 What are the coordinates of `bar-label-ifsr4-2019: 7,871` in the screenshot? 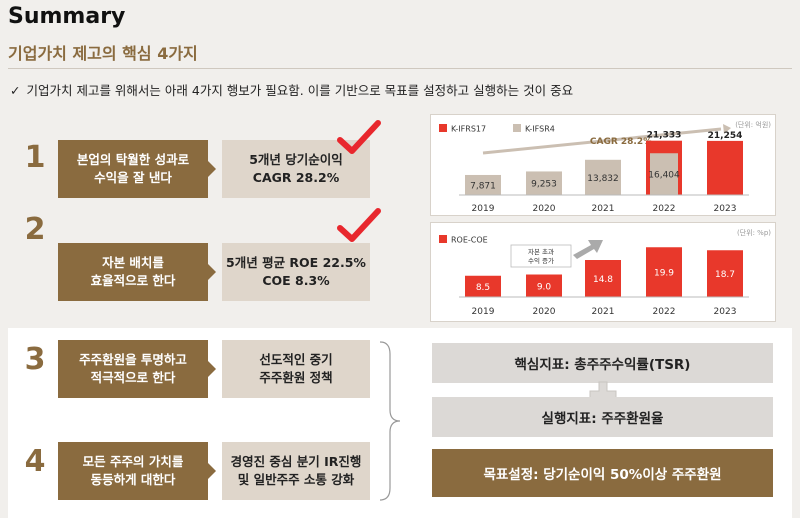 It's located at (483, 186).